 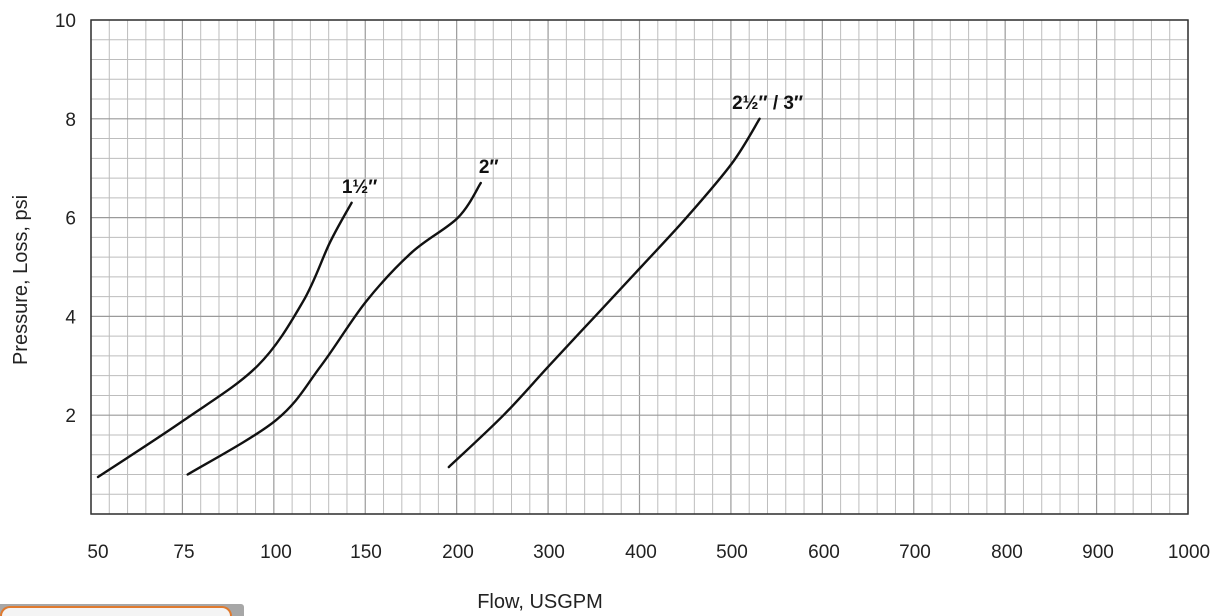 What do you see at coordinates (1007, 552) in the screenshot?
I see `x-tick-label: 800` at bounding box center [1007, 552].